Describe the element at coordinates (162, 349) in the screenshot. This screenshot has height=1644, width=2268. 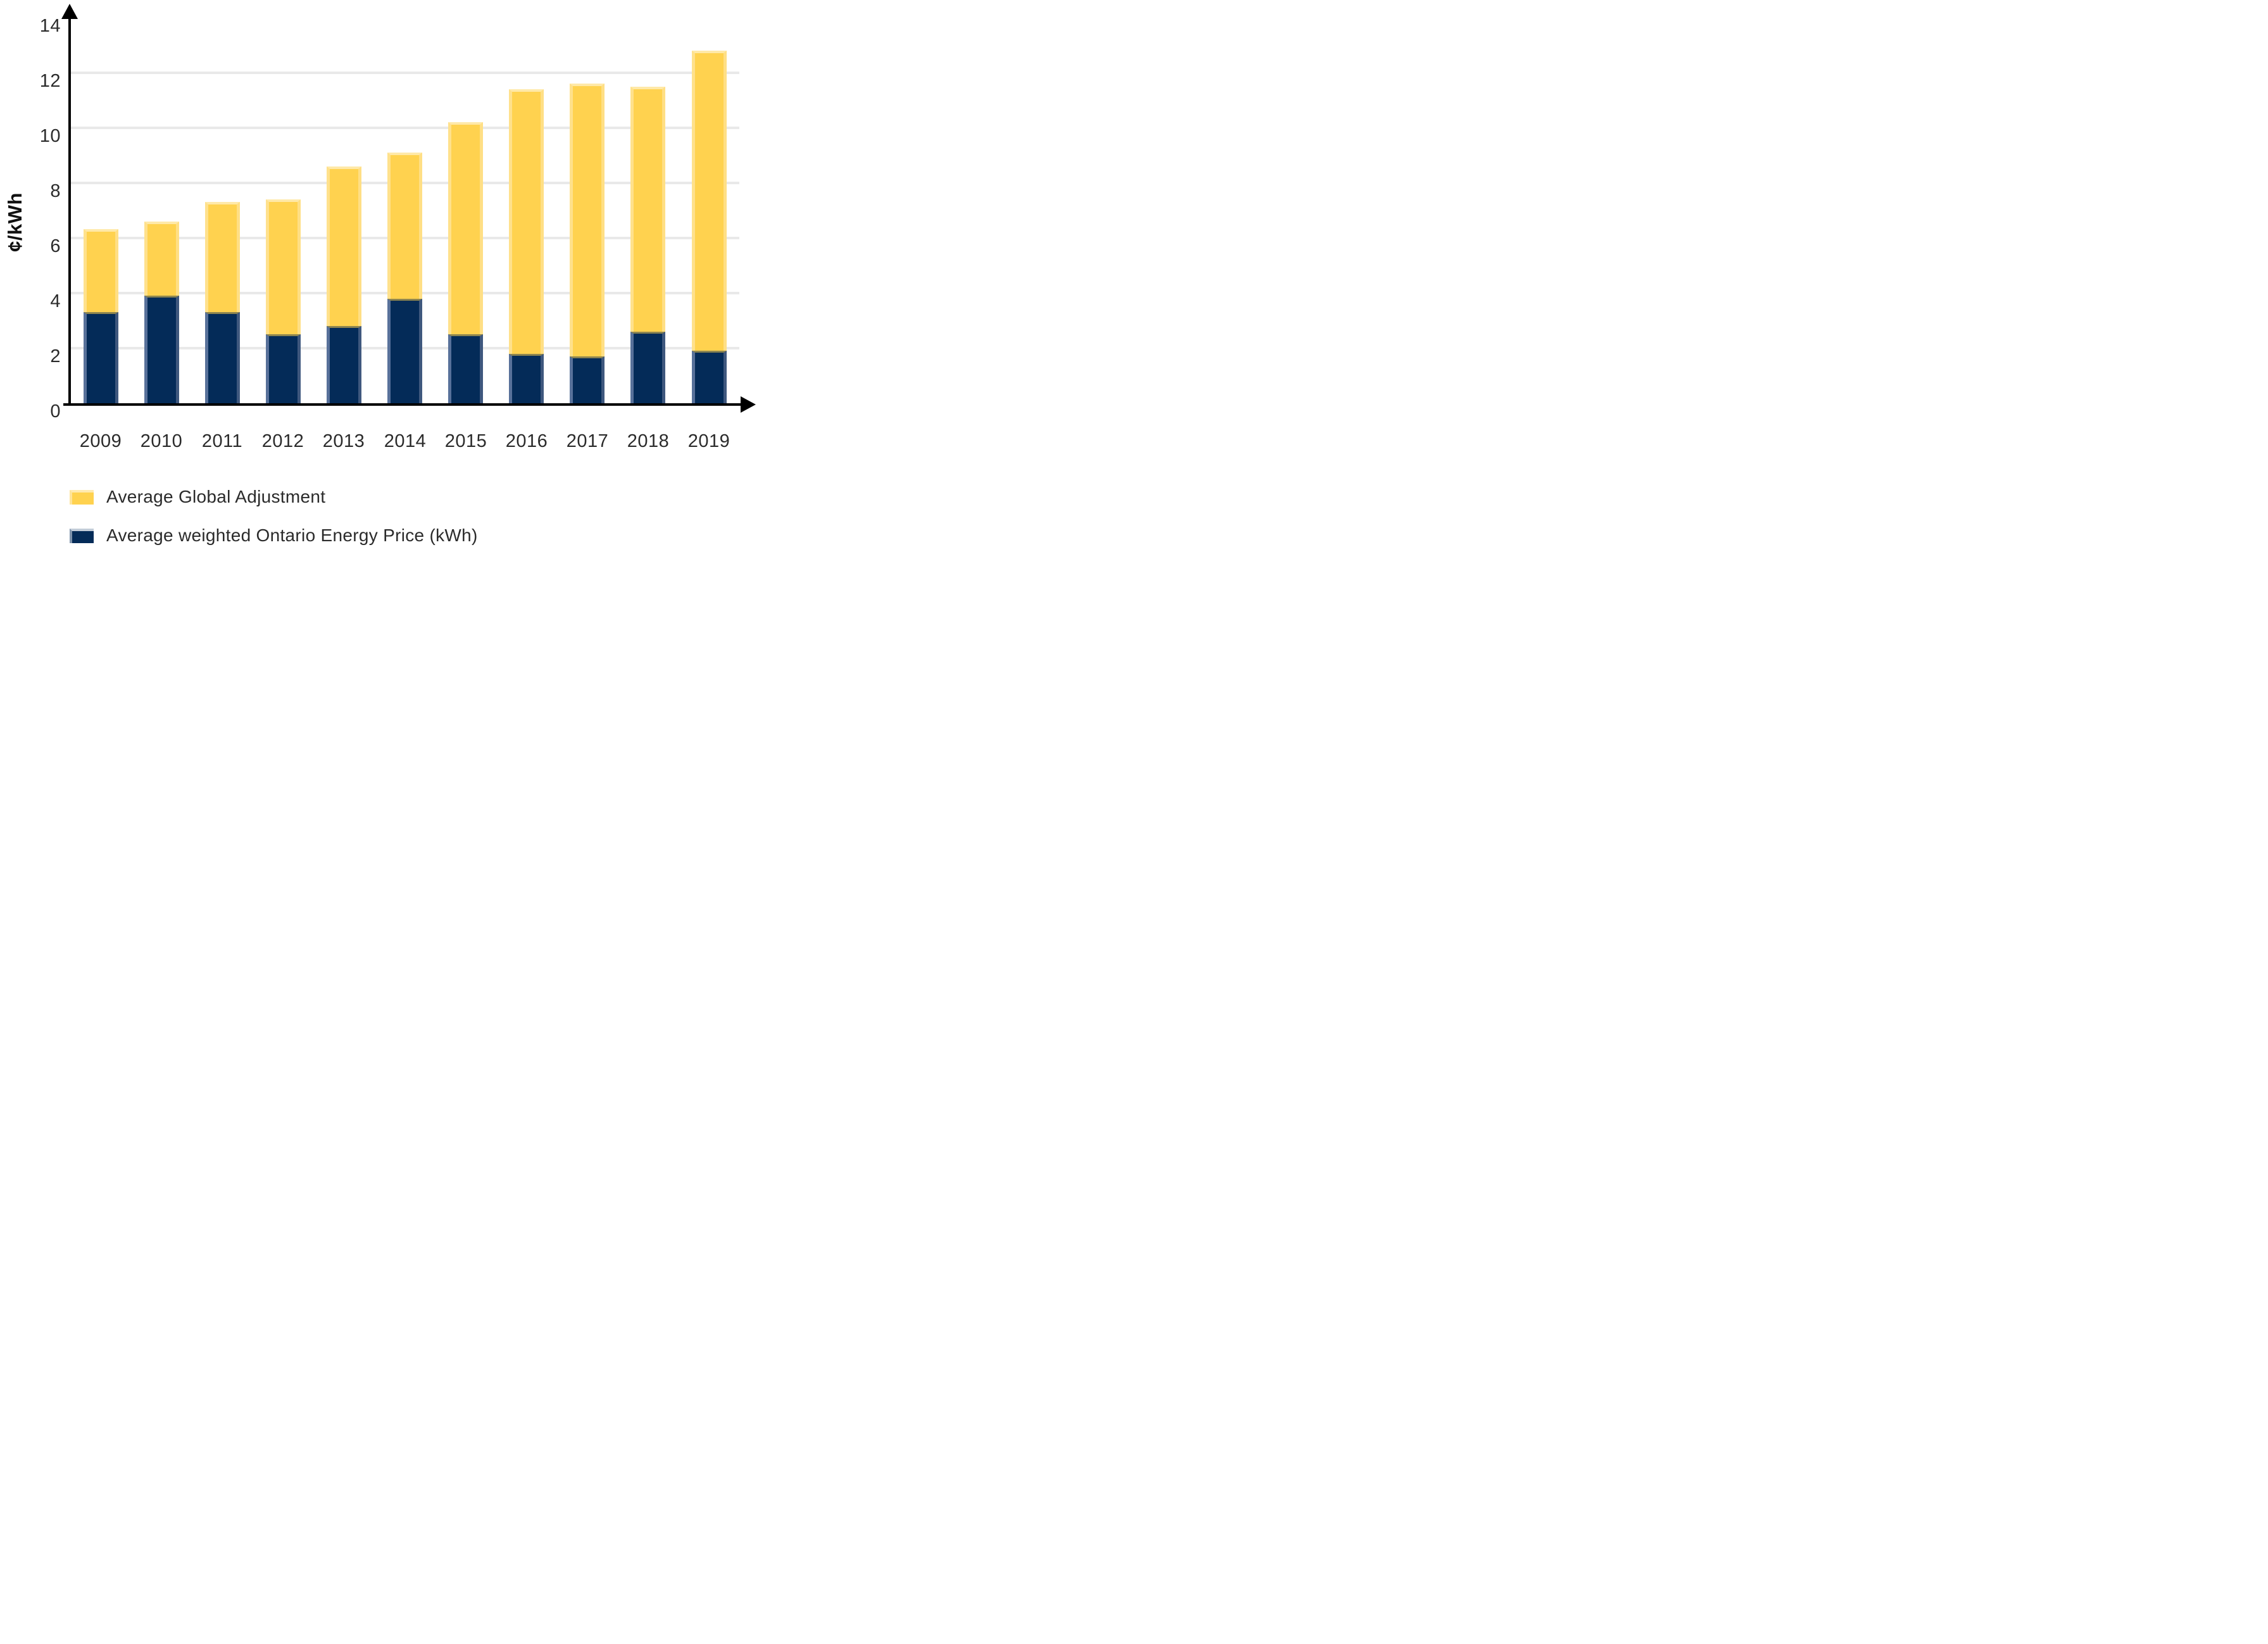
I see `bar-2010-energy-price-segment` at that location.